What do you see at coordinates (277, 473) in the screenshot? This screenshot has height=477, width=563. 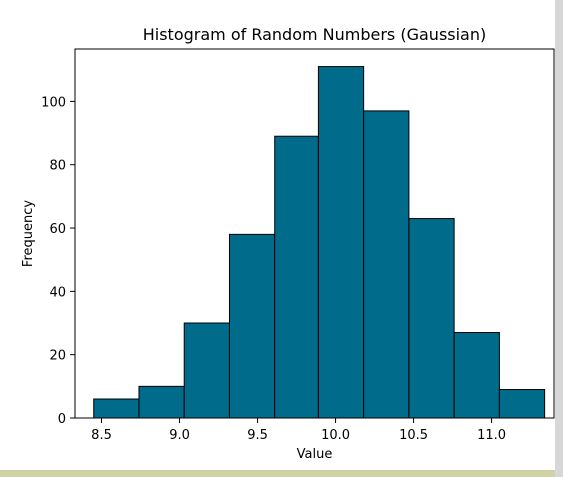 I see `horizontal-scrollbar` at bounding box center [277, 473].